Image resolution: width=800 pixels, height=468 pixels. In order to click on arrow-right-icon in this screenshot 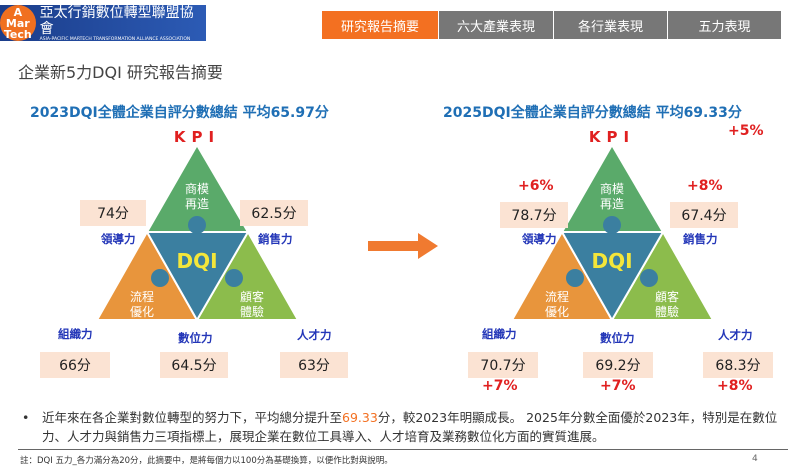, I will do `click(403, 246)`.